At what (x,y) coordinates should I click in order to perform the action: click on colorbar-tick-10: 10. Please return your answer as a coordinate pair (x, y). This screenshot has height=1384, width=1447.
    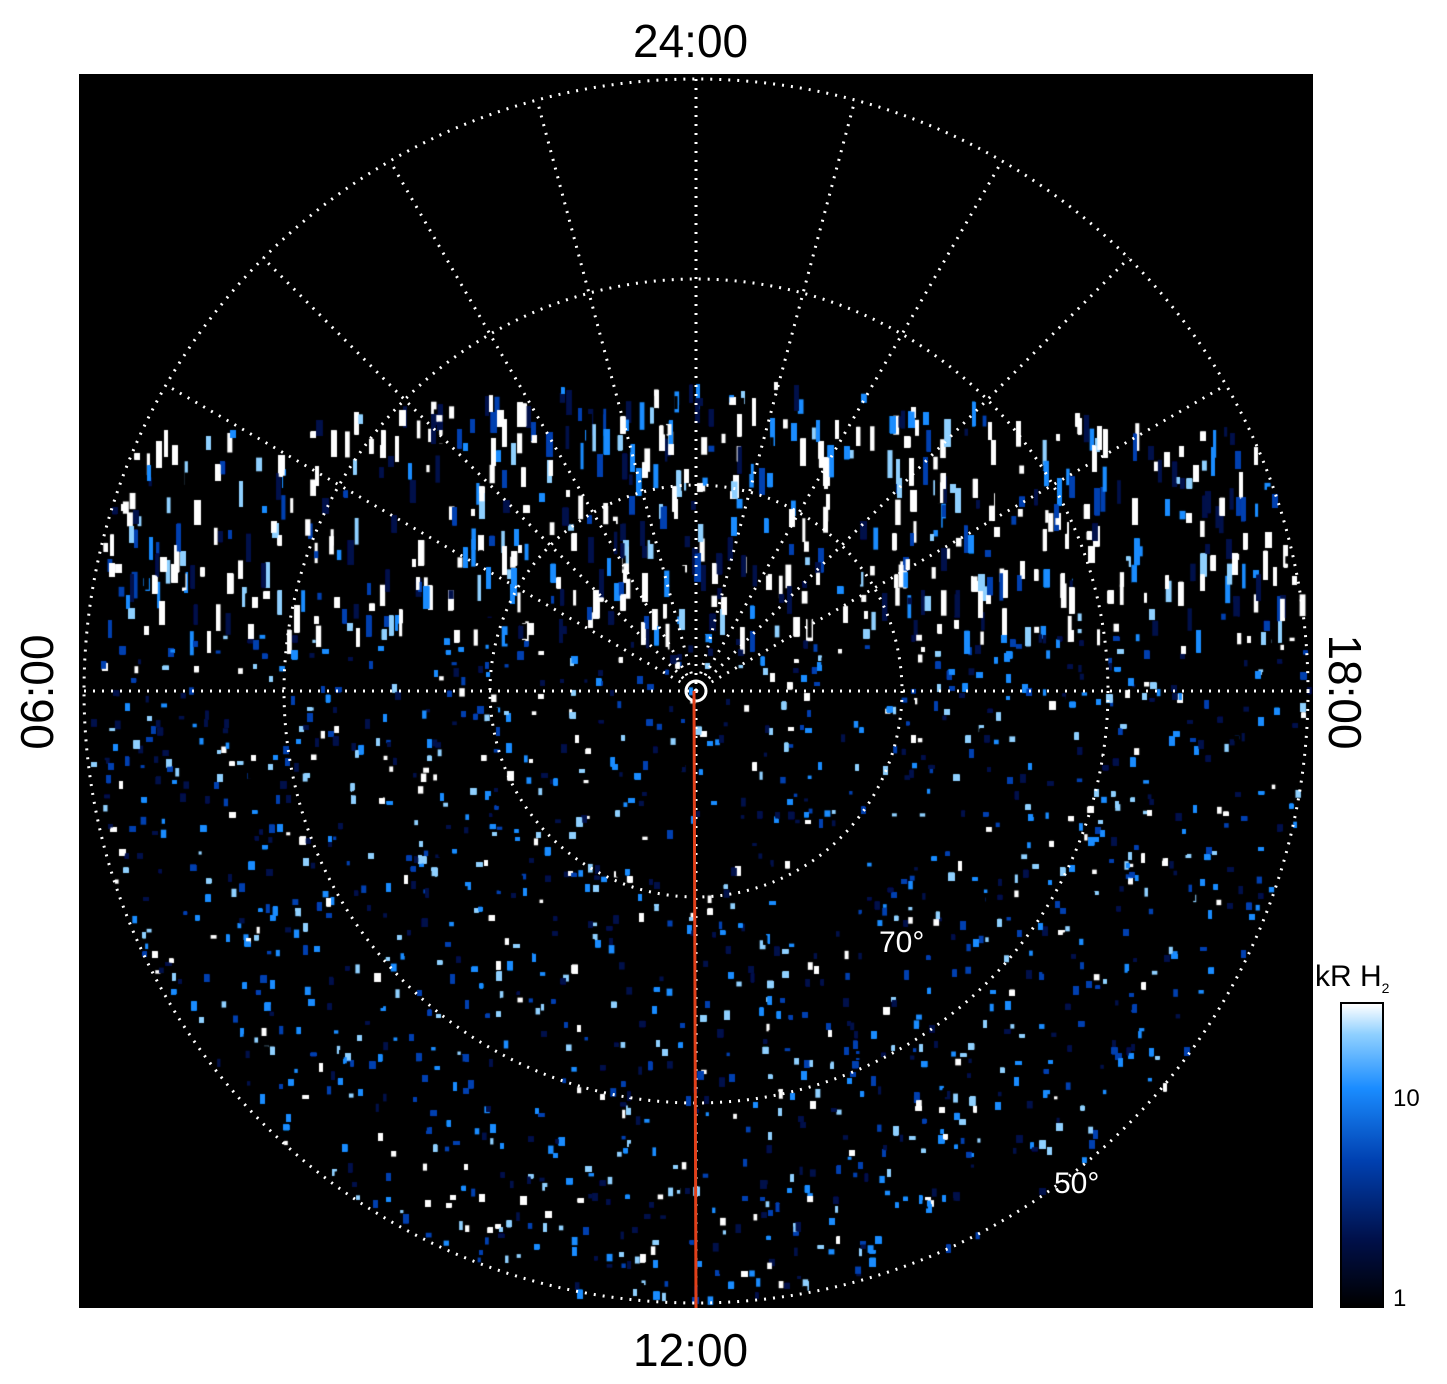
    Looking at the image, I should click on (1406, 1098).